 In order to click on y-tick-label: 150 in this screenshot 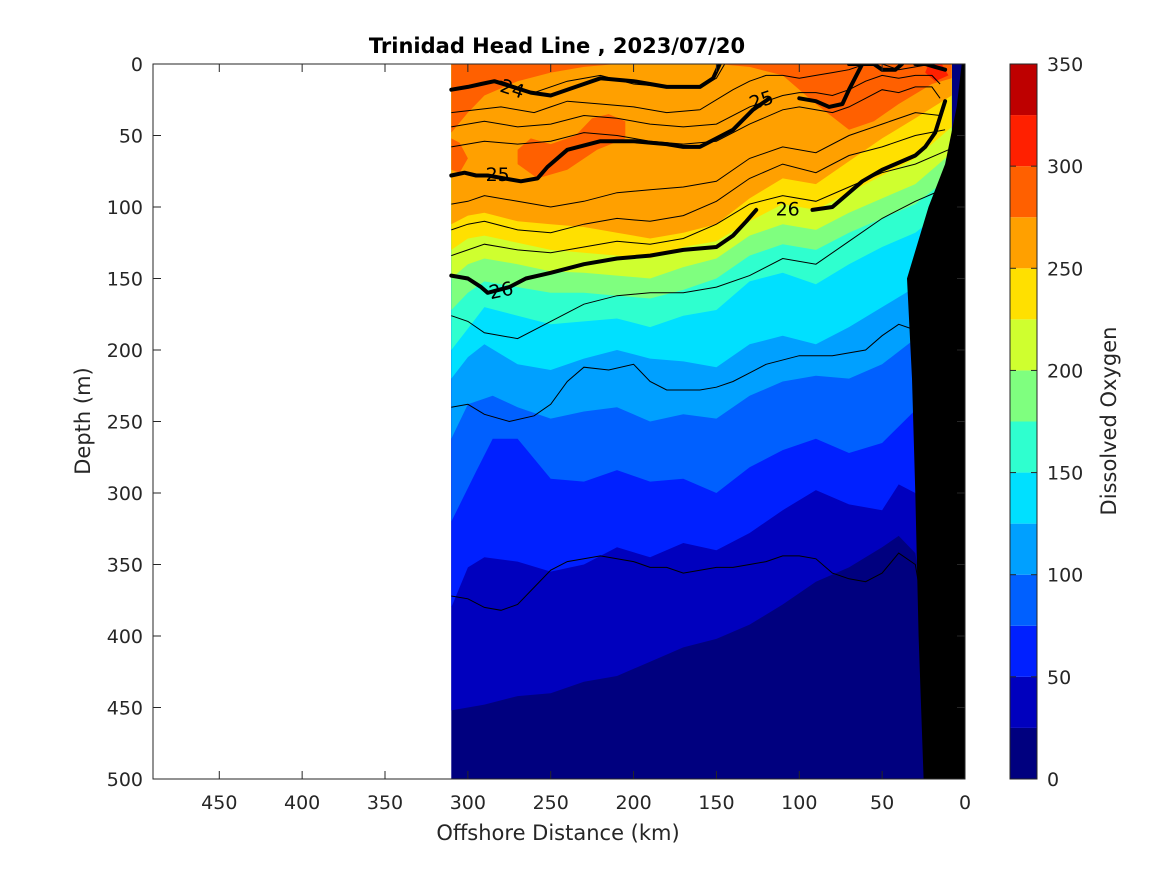, I will do `click(125, 280)`.